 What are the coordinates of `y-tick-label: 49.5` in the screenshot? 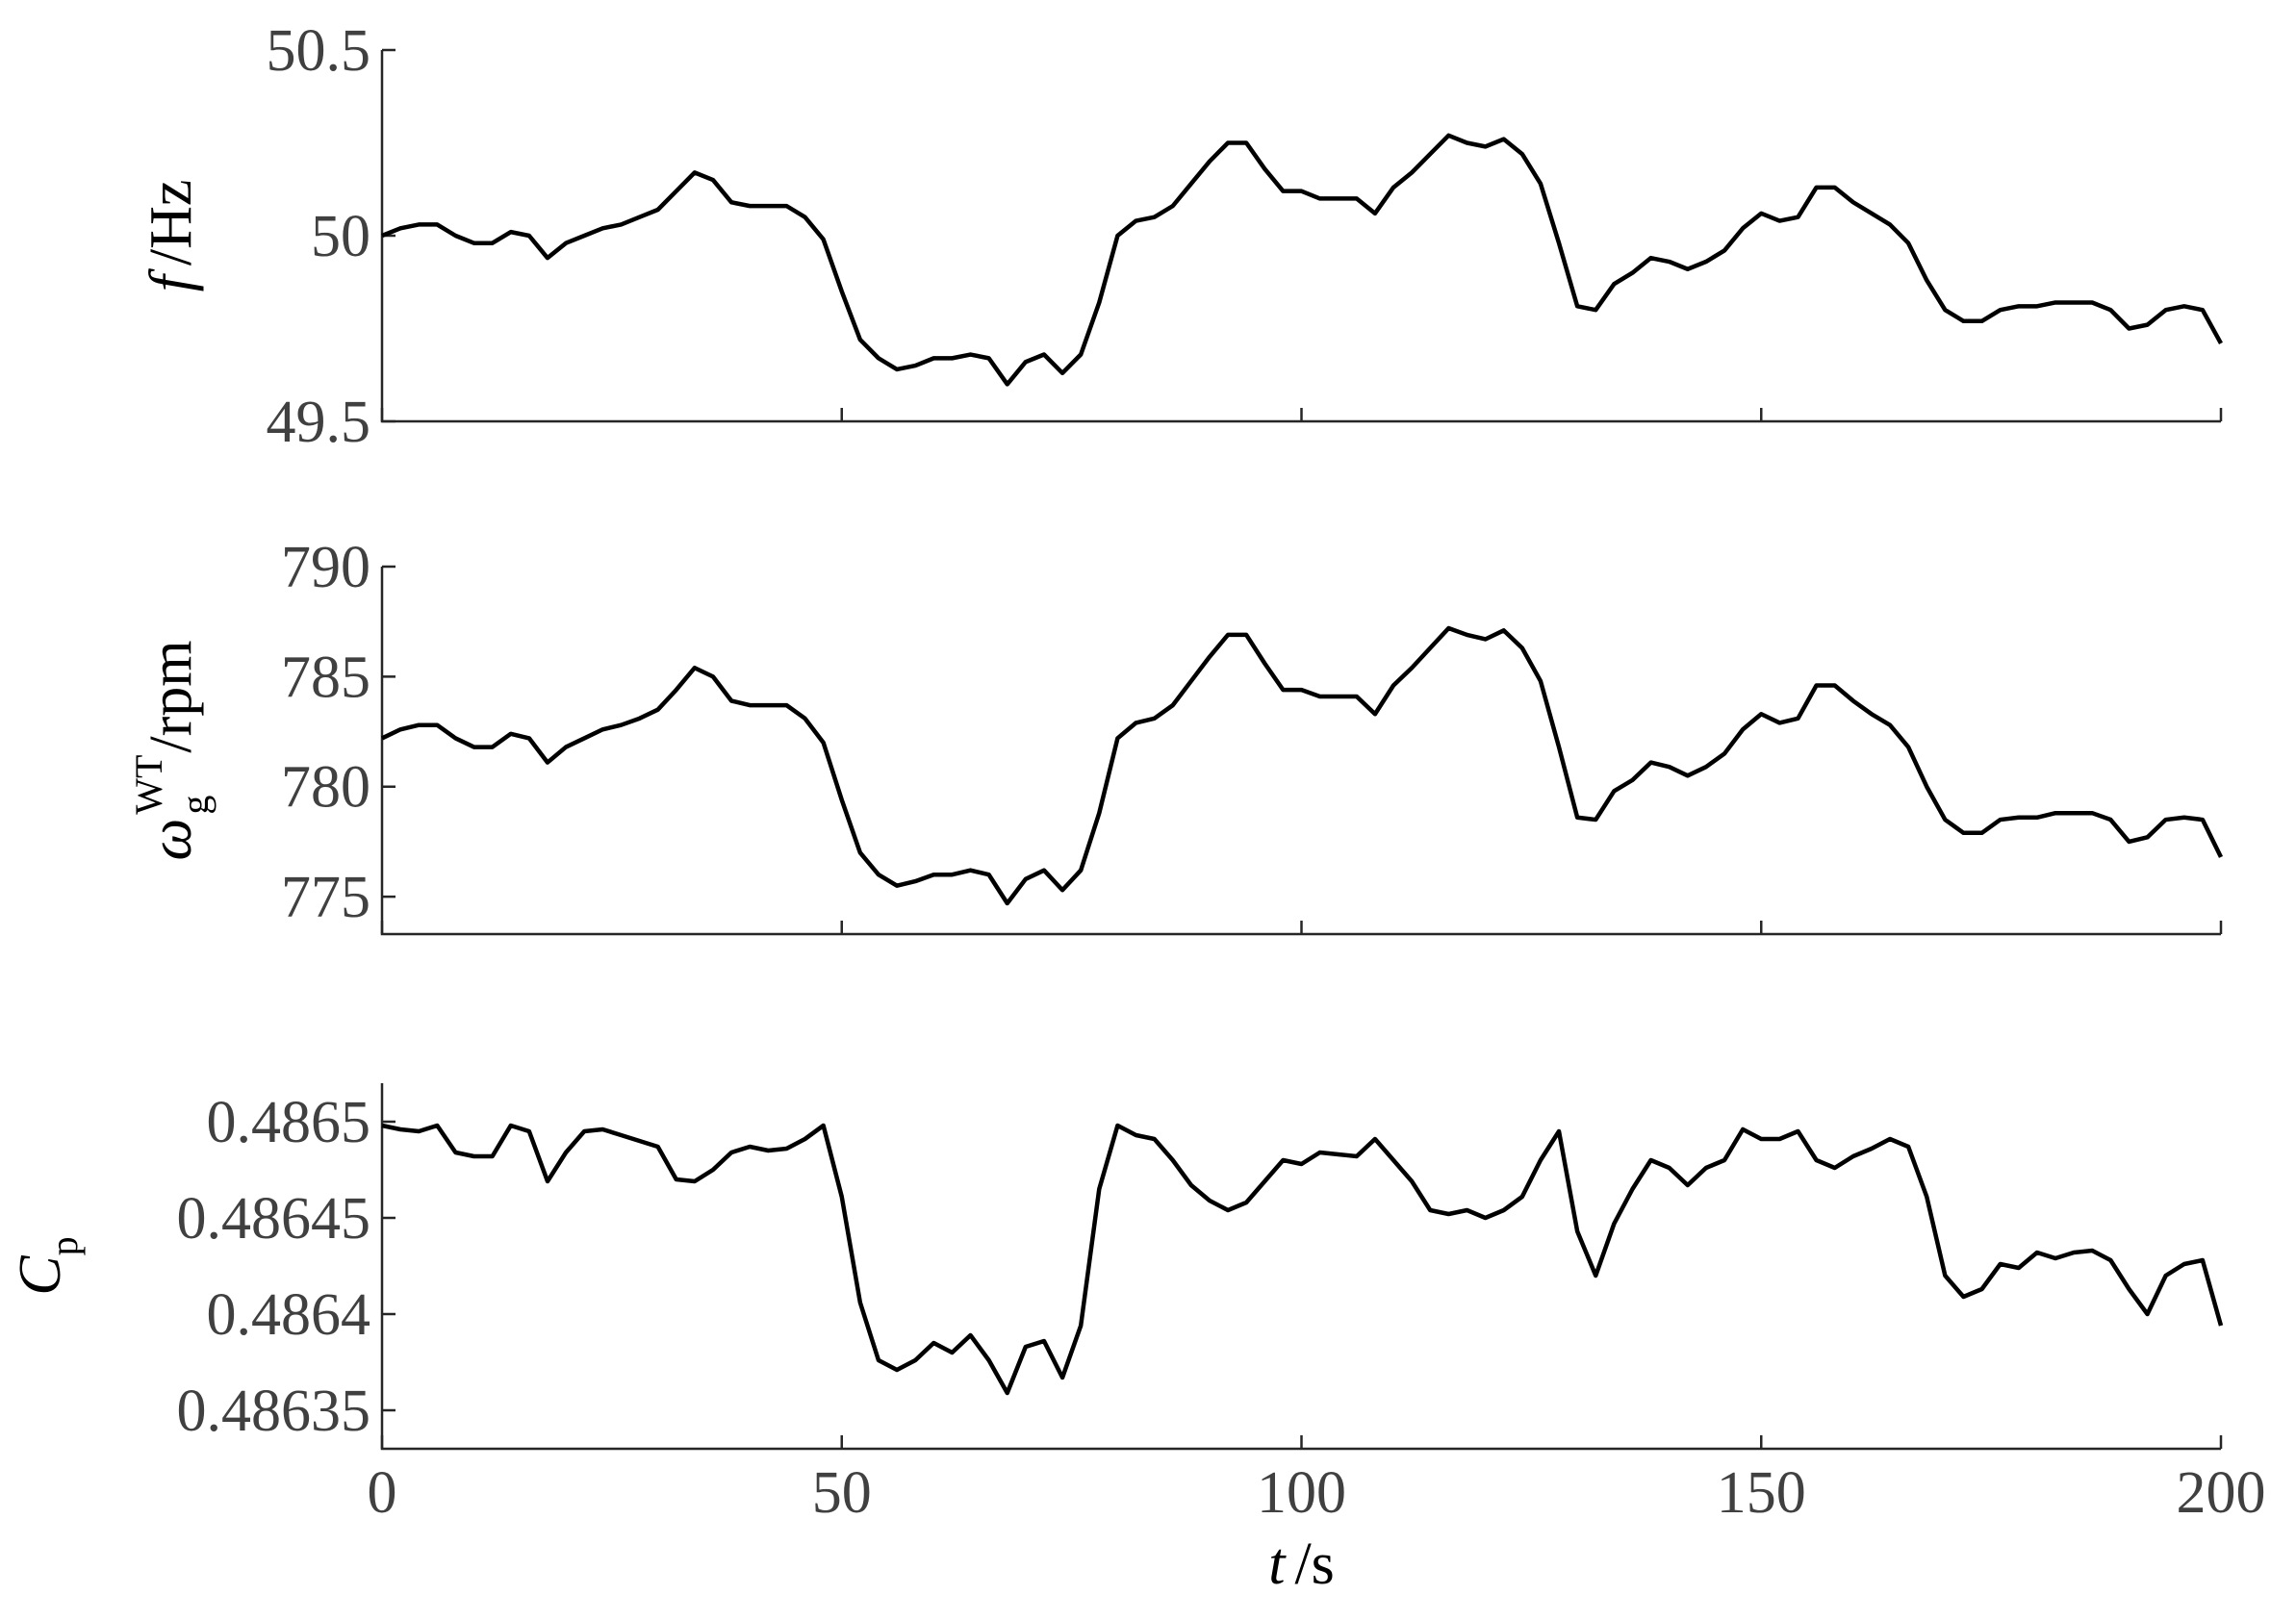 It's located at (319, 422).